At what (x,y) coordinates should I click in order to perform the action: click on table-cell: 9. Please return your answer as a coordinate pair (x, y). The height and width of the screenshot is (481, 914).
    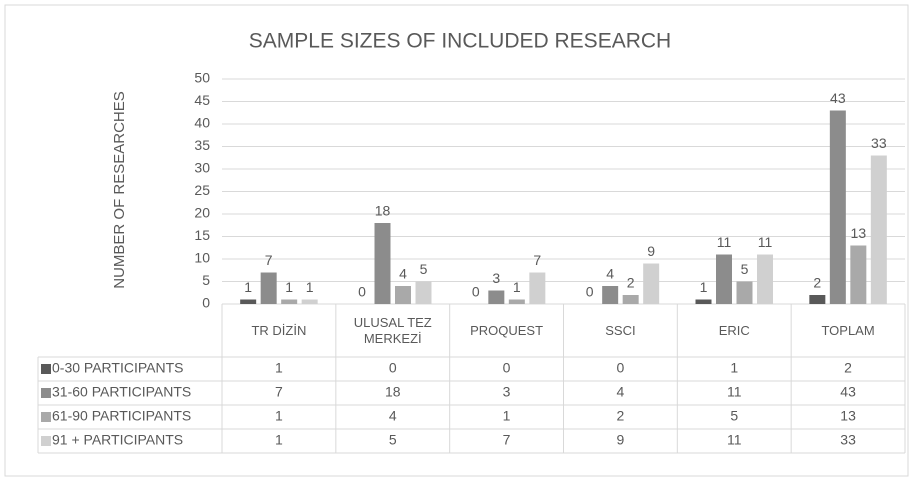
    Looking at the image, I should click on (621, 440).